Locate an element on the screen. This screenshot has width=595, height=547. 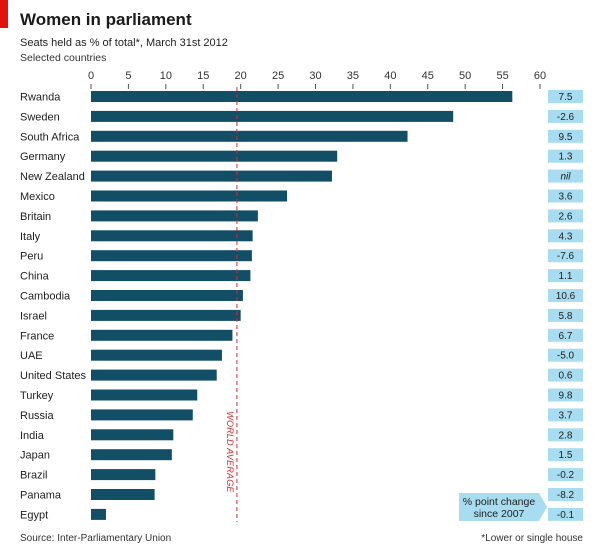
bar-japan is located at coordinates (131, 455).